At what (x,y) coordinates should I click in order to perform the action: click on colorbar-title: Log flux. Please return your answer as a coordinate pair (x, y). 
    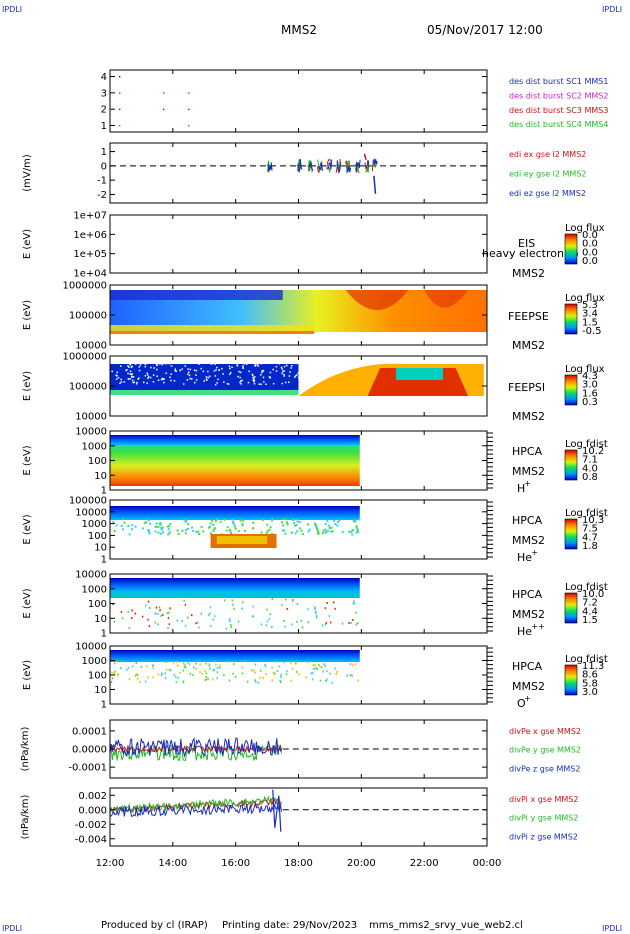
    Looking at the image, I should click on (585, 369).